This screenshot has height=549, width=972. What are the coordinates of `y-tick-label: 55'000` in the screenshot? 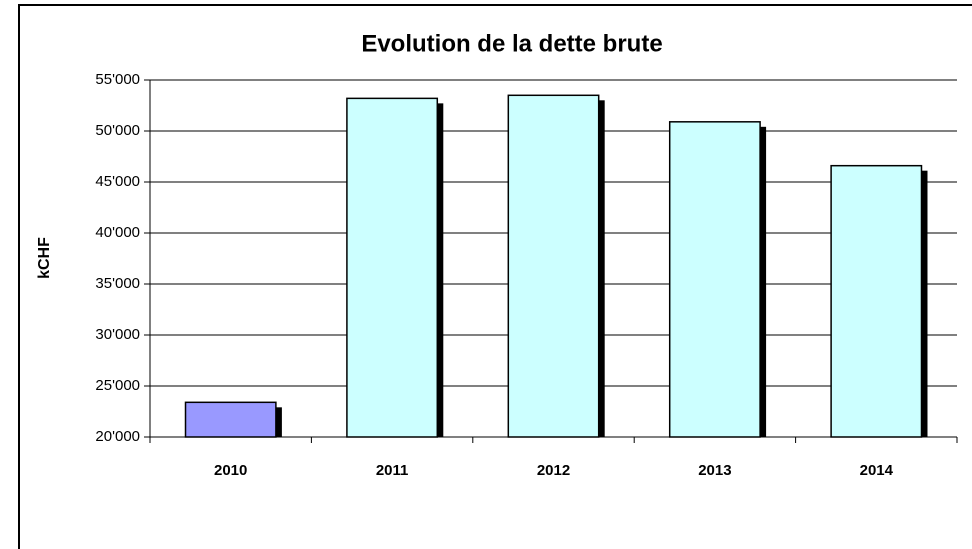 It's located at (117, 79).